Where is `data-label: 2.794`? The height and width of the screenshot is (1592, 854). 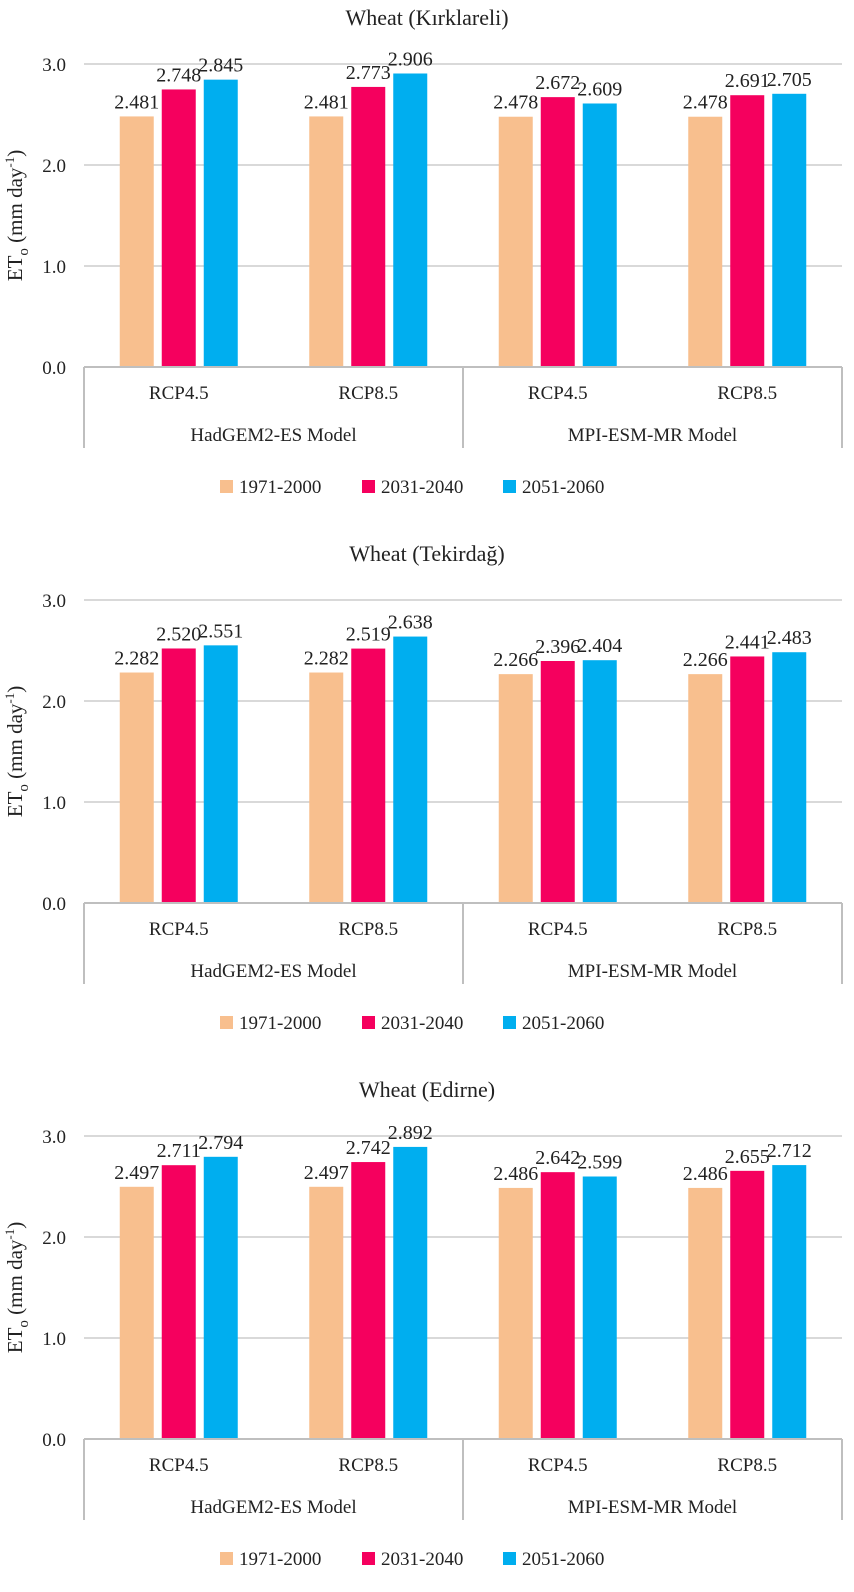
data-label: 2.794 is located at coordinates (220, 1143).